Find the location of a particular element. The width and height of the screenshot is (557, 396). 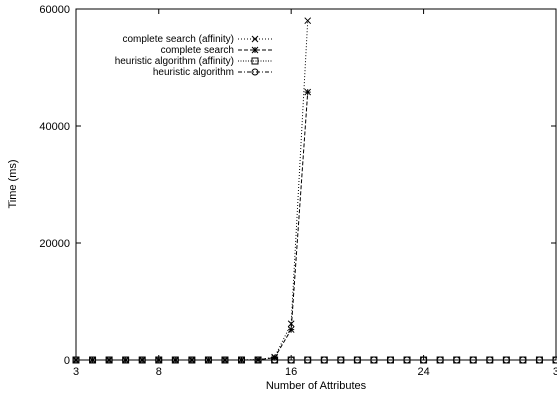

y-tick-label: 40000 is located at coordinates (54, 127).